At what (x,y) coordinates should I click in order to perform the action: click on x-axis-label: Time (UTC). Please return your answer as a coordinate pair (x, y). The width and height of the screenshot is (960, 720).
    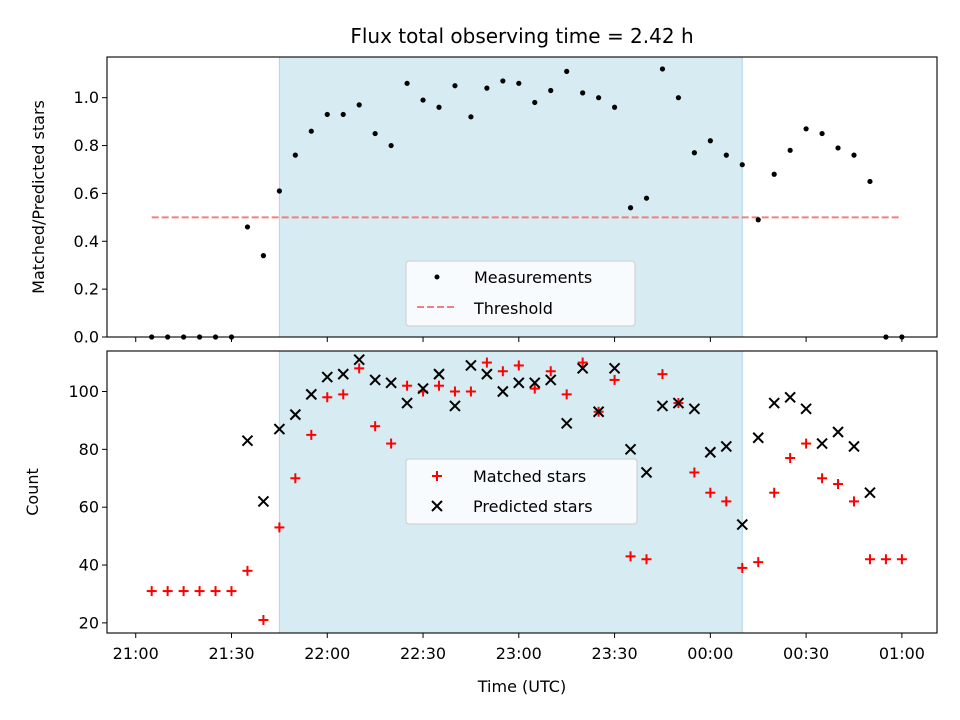
    Looking at the image, I should click on (521, 686).